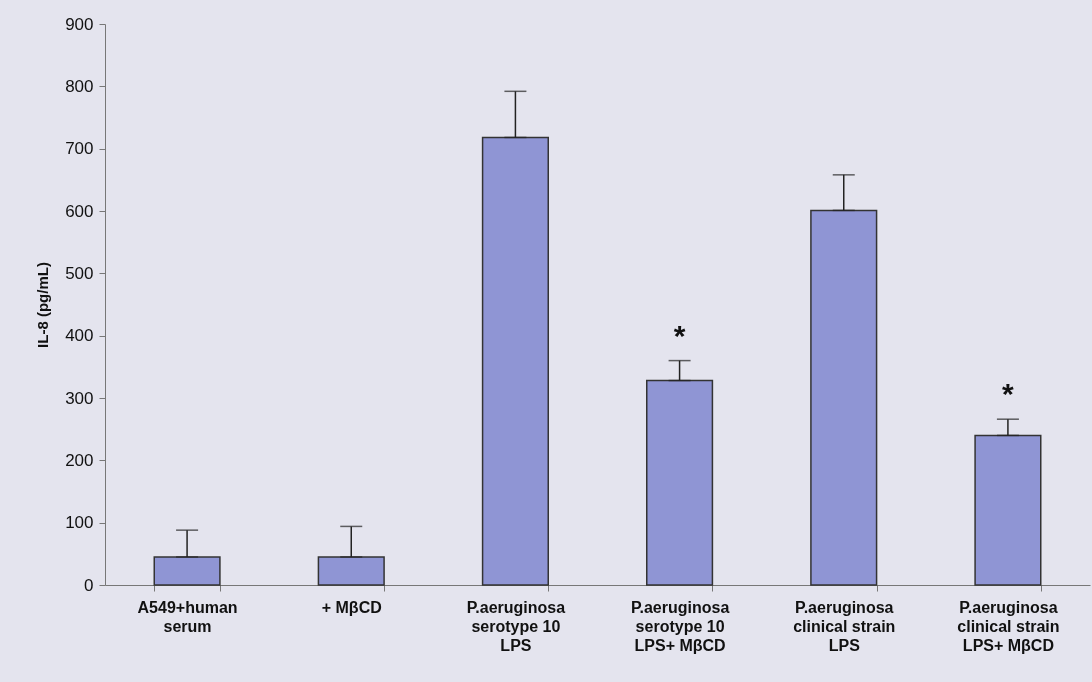 Image resolution: width=1092 pixels, height=682 pixels. What do you see at coordinates (79, 273) in the screenshot?
I see `y-tick-label: 500` at bounding box center [79, 273].